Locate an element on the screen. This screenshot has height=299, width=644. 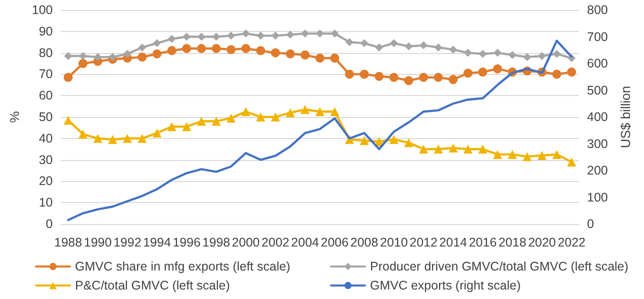
x-tick-label: 2016 is located at coordinates (482, 243).